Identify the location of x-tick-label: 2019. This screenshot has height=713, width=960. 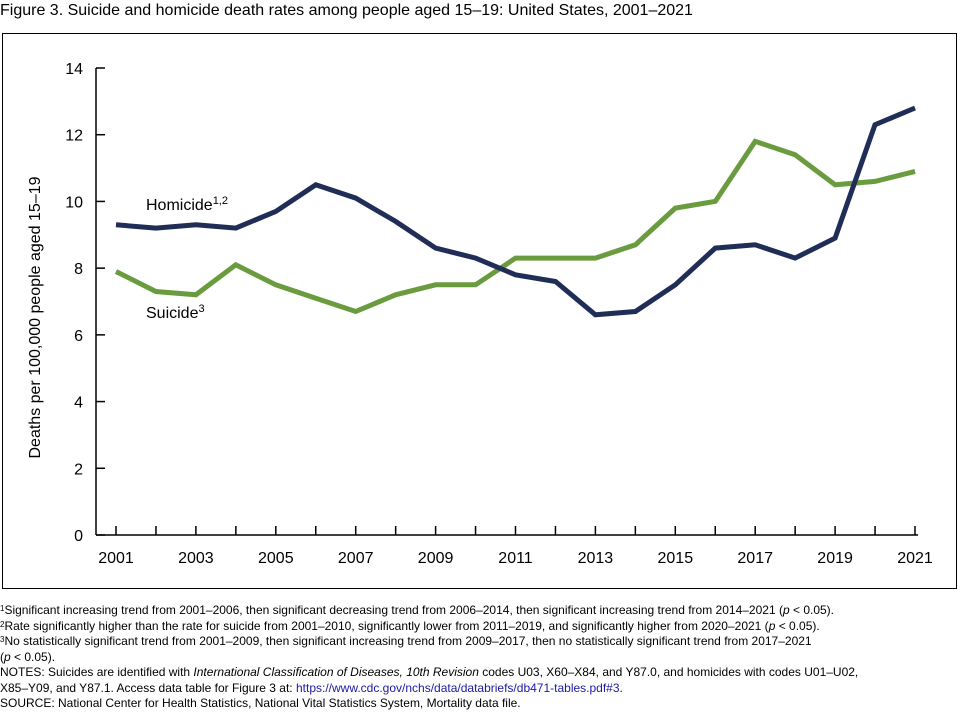
(835, 558).